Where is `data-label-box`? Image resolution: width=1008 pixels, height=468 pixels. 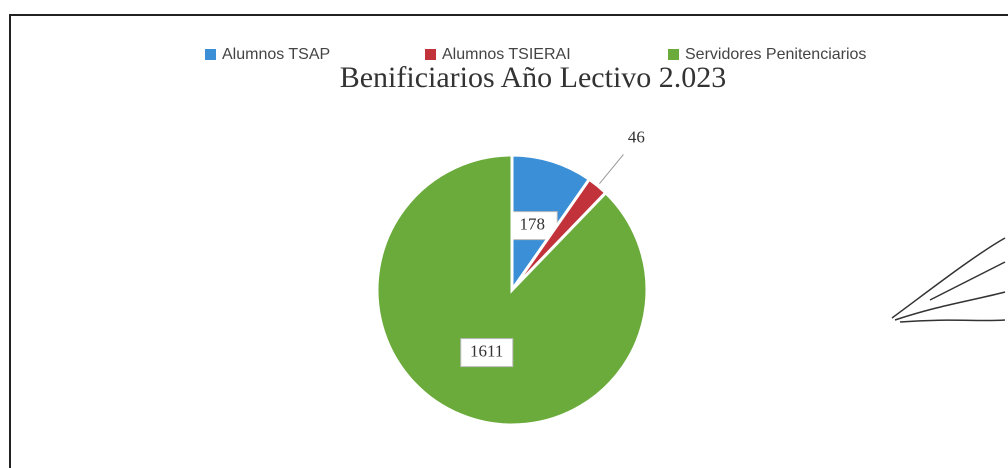
data-label-box is located at coordinates (487, 353).